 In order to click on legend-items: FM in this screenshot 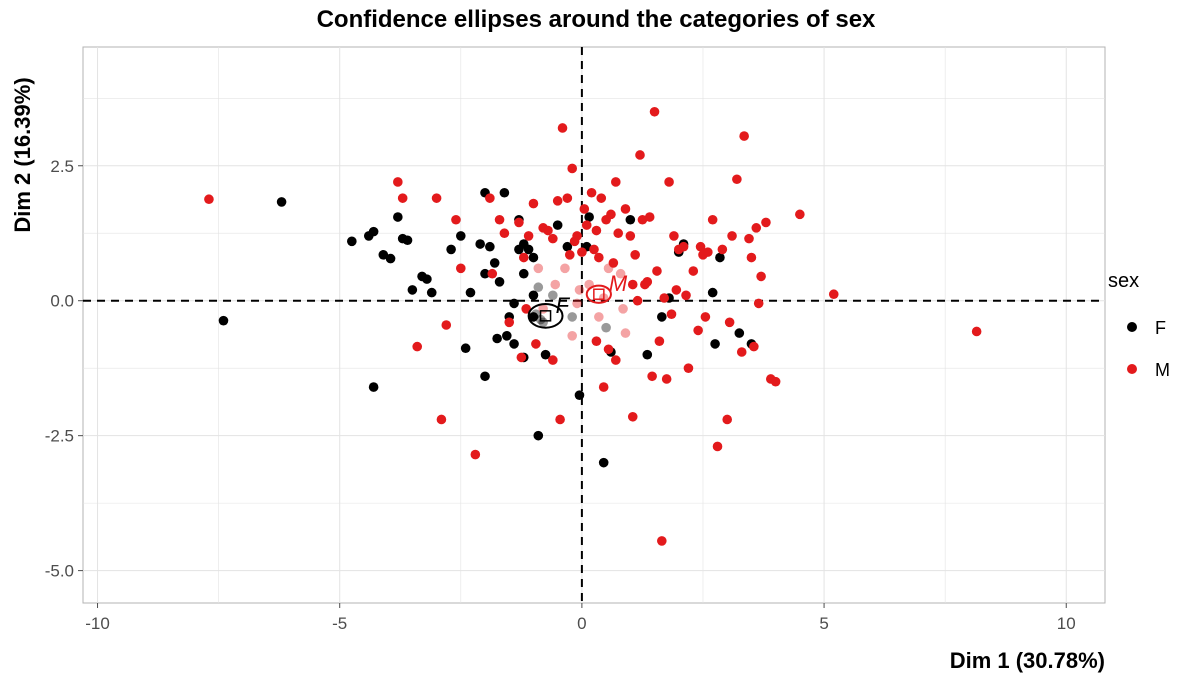, I will do `click(1148, 349)`.